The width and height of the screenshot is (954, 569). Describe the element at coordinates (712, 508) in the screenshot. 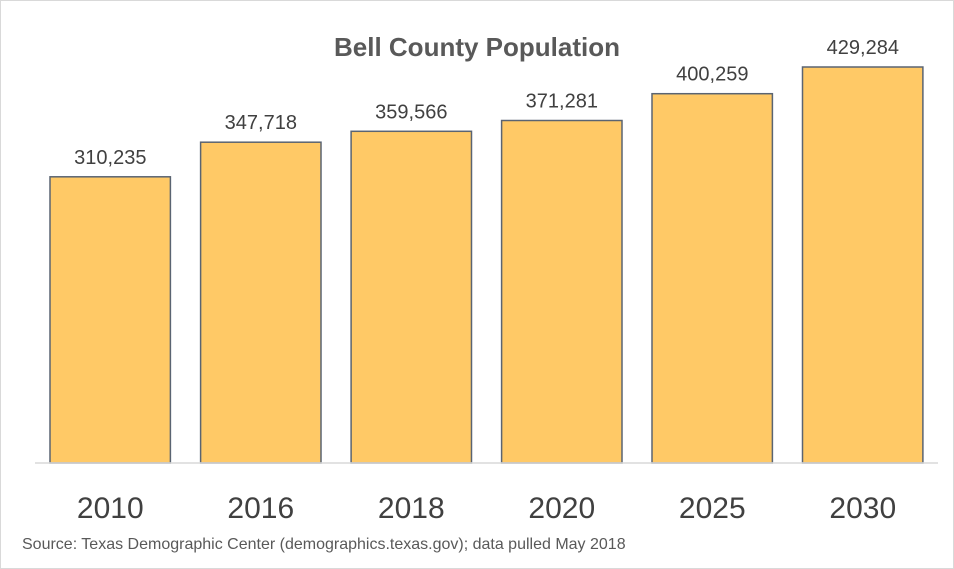

I see `x-tick-label-2025: 2025` at that location.